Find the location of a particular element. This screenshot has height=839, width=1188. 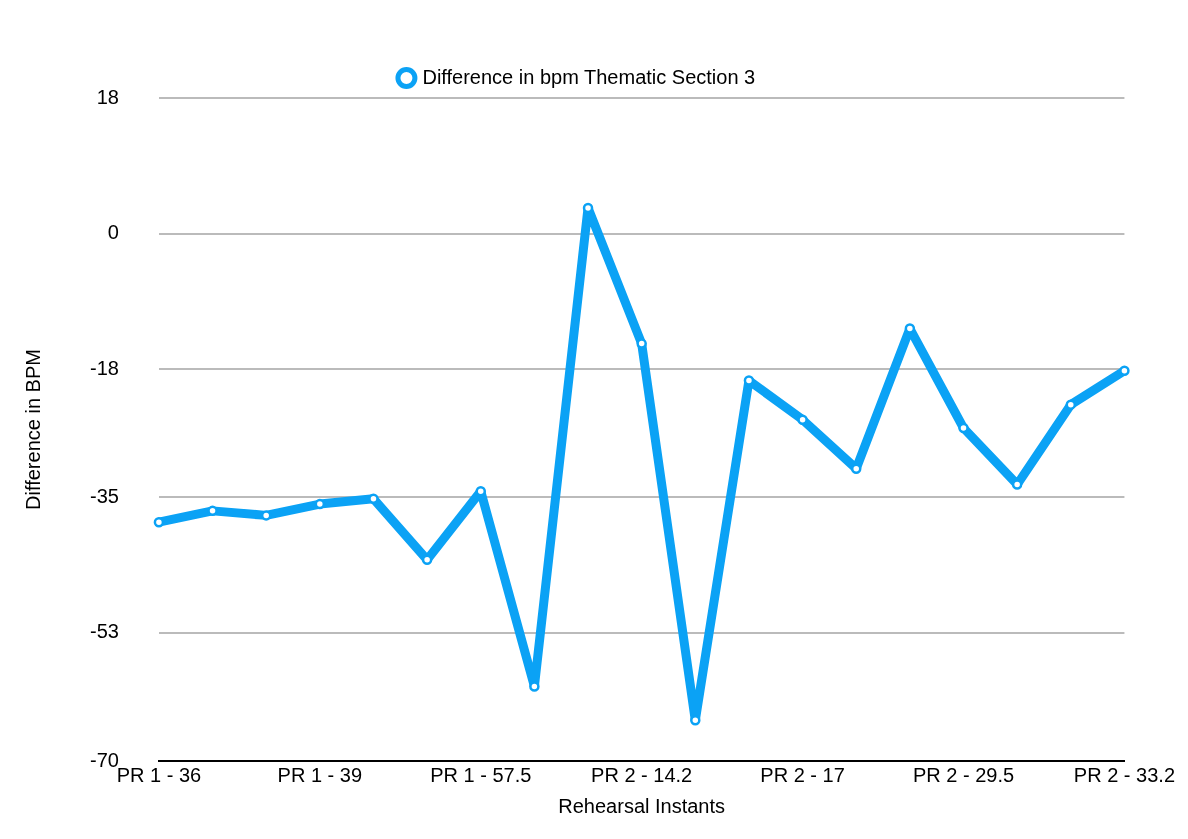

legend-label: Difference in bpm Thematic Section 3 is located at coordinates (589, 76).